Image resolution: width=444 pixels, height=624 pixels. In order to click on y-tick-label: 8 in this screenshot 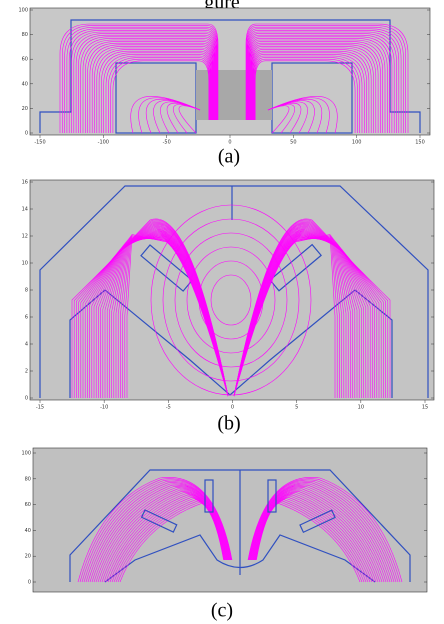, I will do `click(26, 291)`.